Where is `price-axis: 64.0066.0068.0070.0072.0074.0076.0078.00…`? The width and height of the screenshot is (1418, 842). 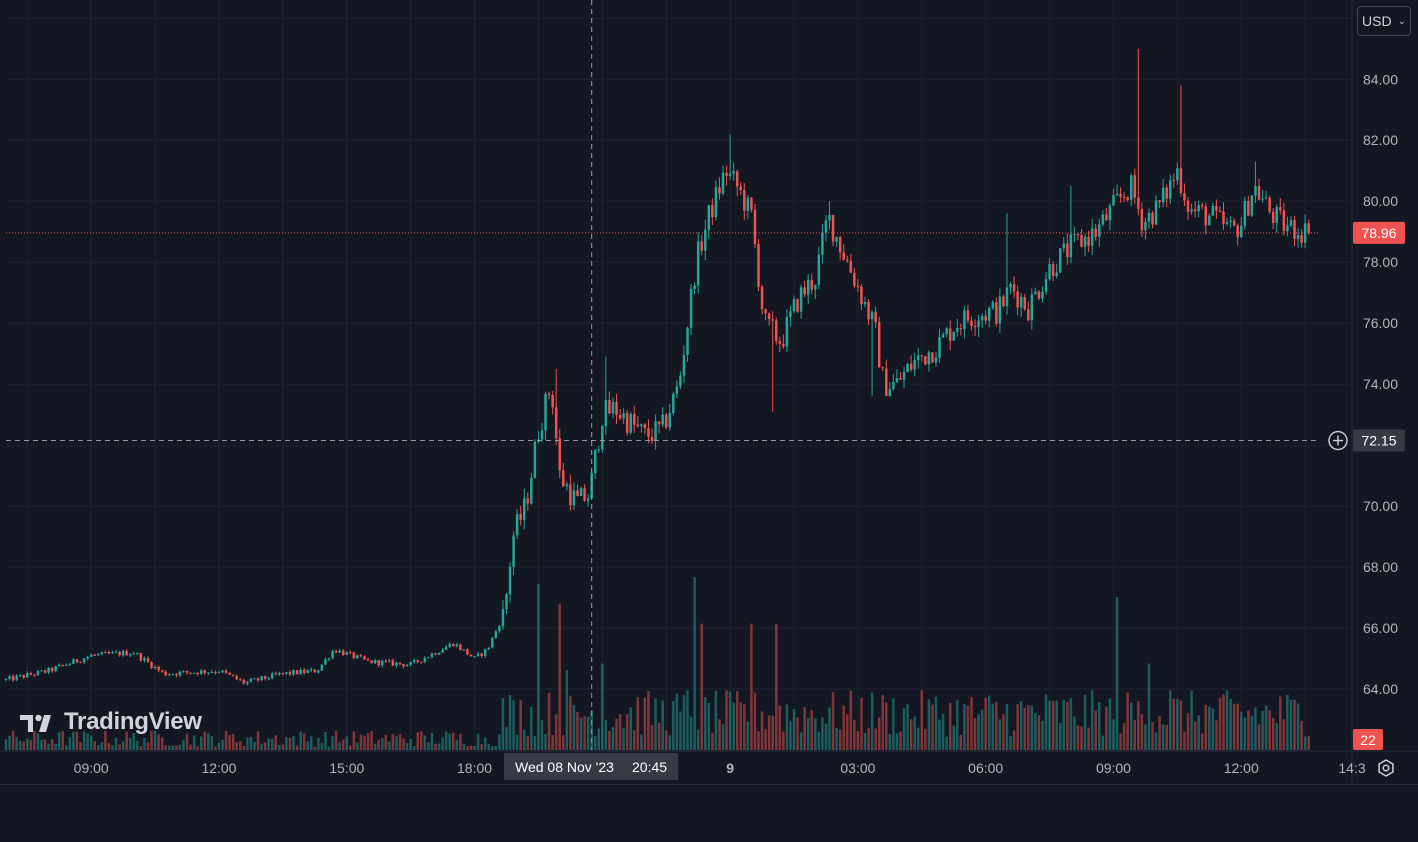
price-axis: 64.0066.0068.0070.0072.0074.0076.0078.00… is located at coordinates (1380, 353).